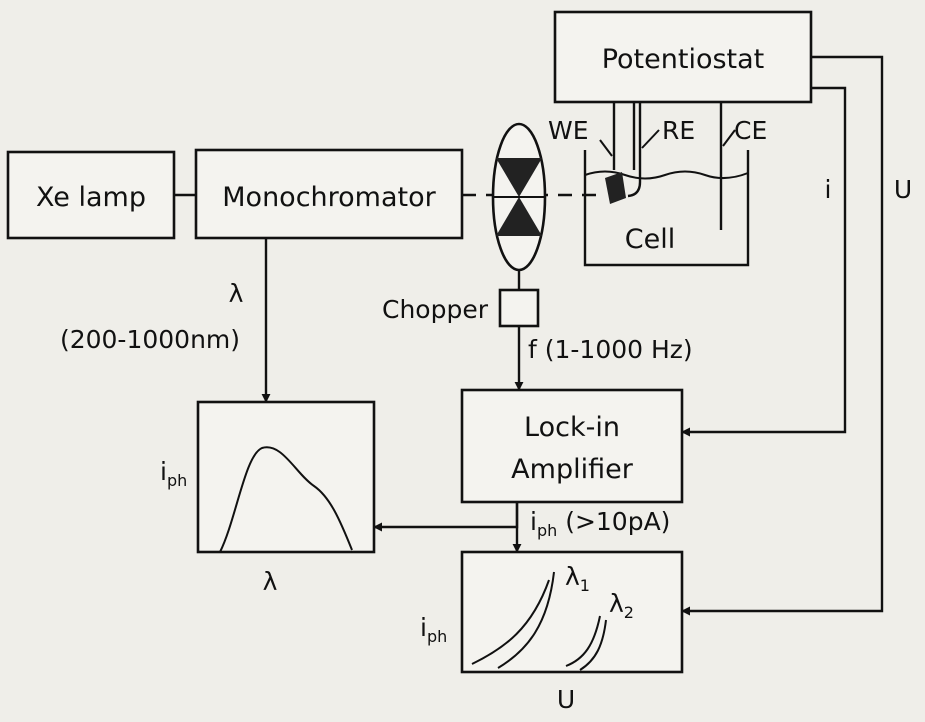 The height and width of the screenshot is (722, 925). Describe the element at coordinates (634, 150) in the screenshot. I see `reference-electrode` at that location.